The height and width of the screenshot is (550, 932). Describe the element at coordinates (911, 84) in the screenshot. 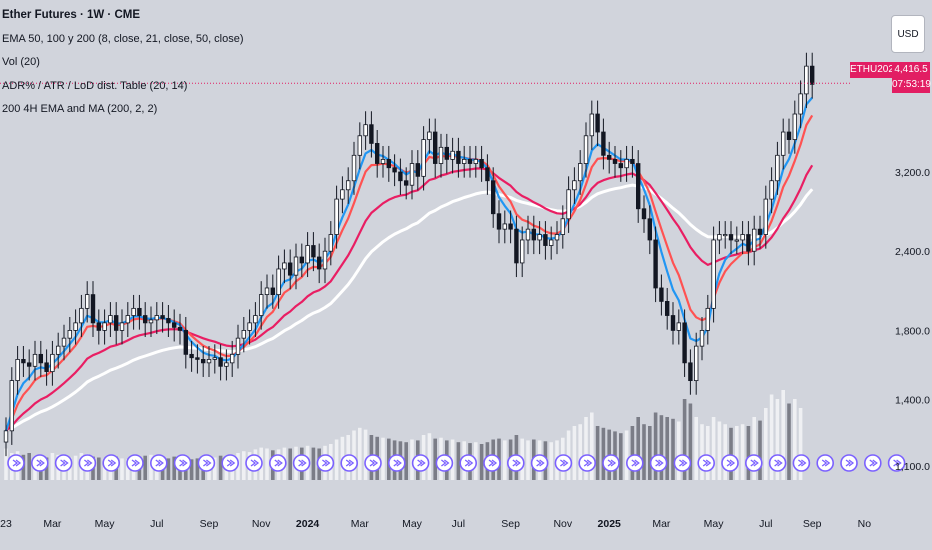

I see `bar-countdown: 07:53:19` at that location.